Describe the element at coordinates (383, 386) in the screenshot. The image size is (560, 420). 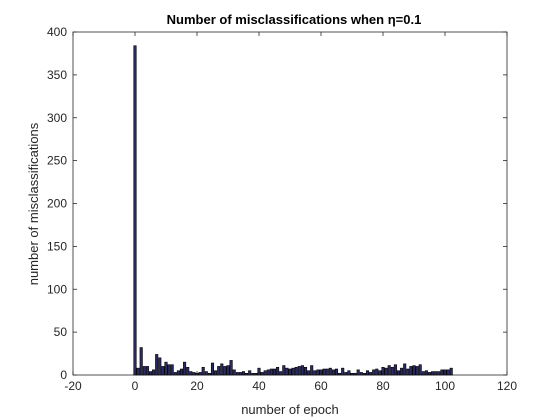
I see `x-tick-label: 80` at that location.